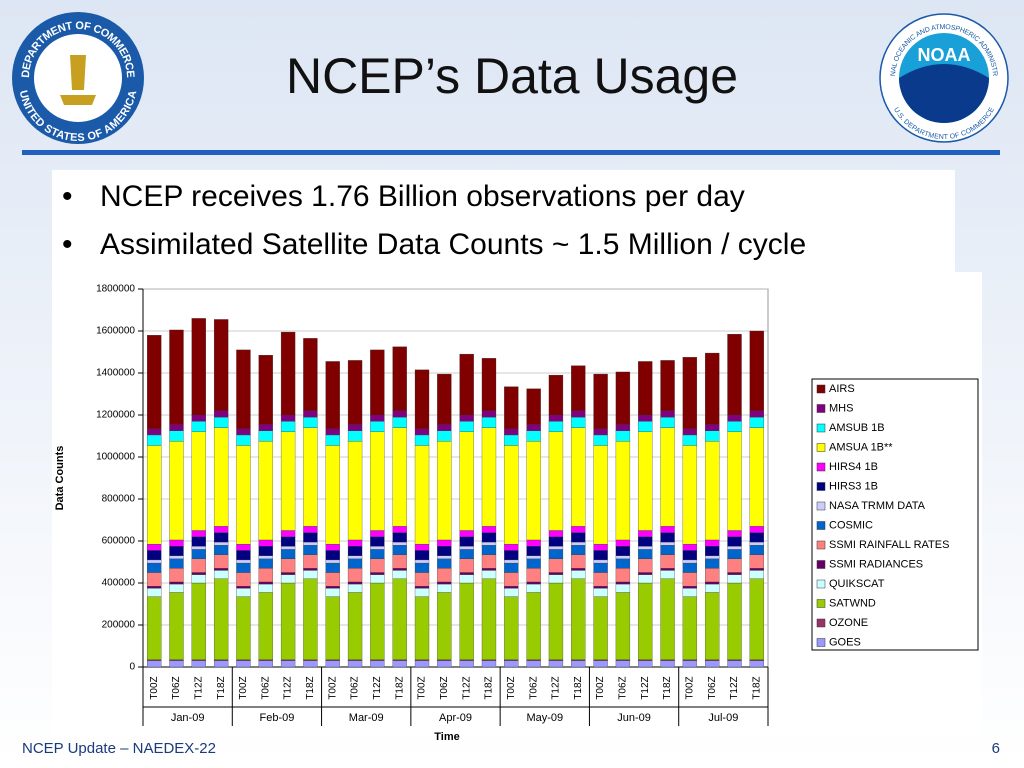 This screenshot has height=768, width=1024. I want to click on legend-label: SSMI RAINFALL RATES, so click(889, 545).